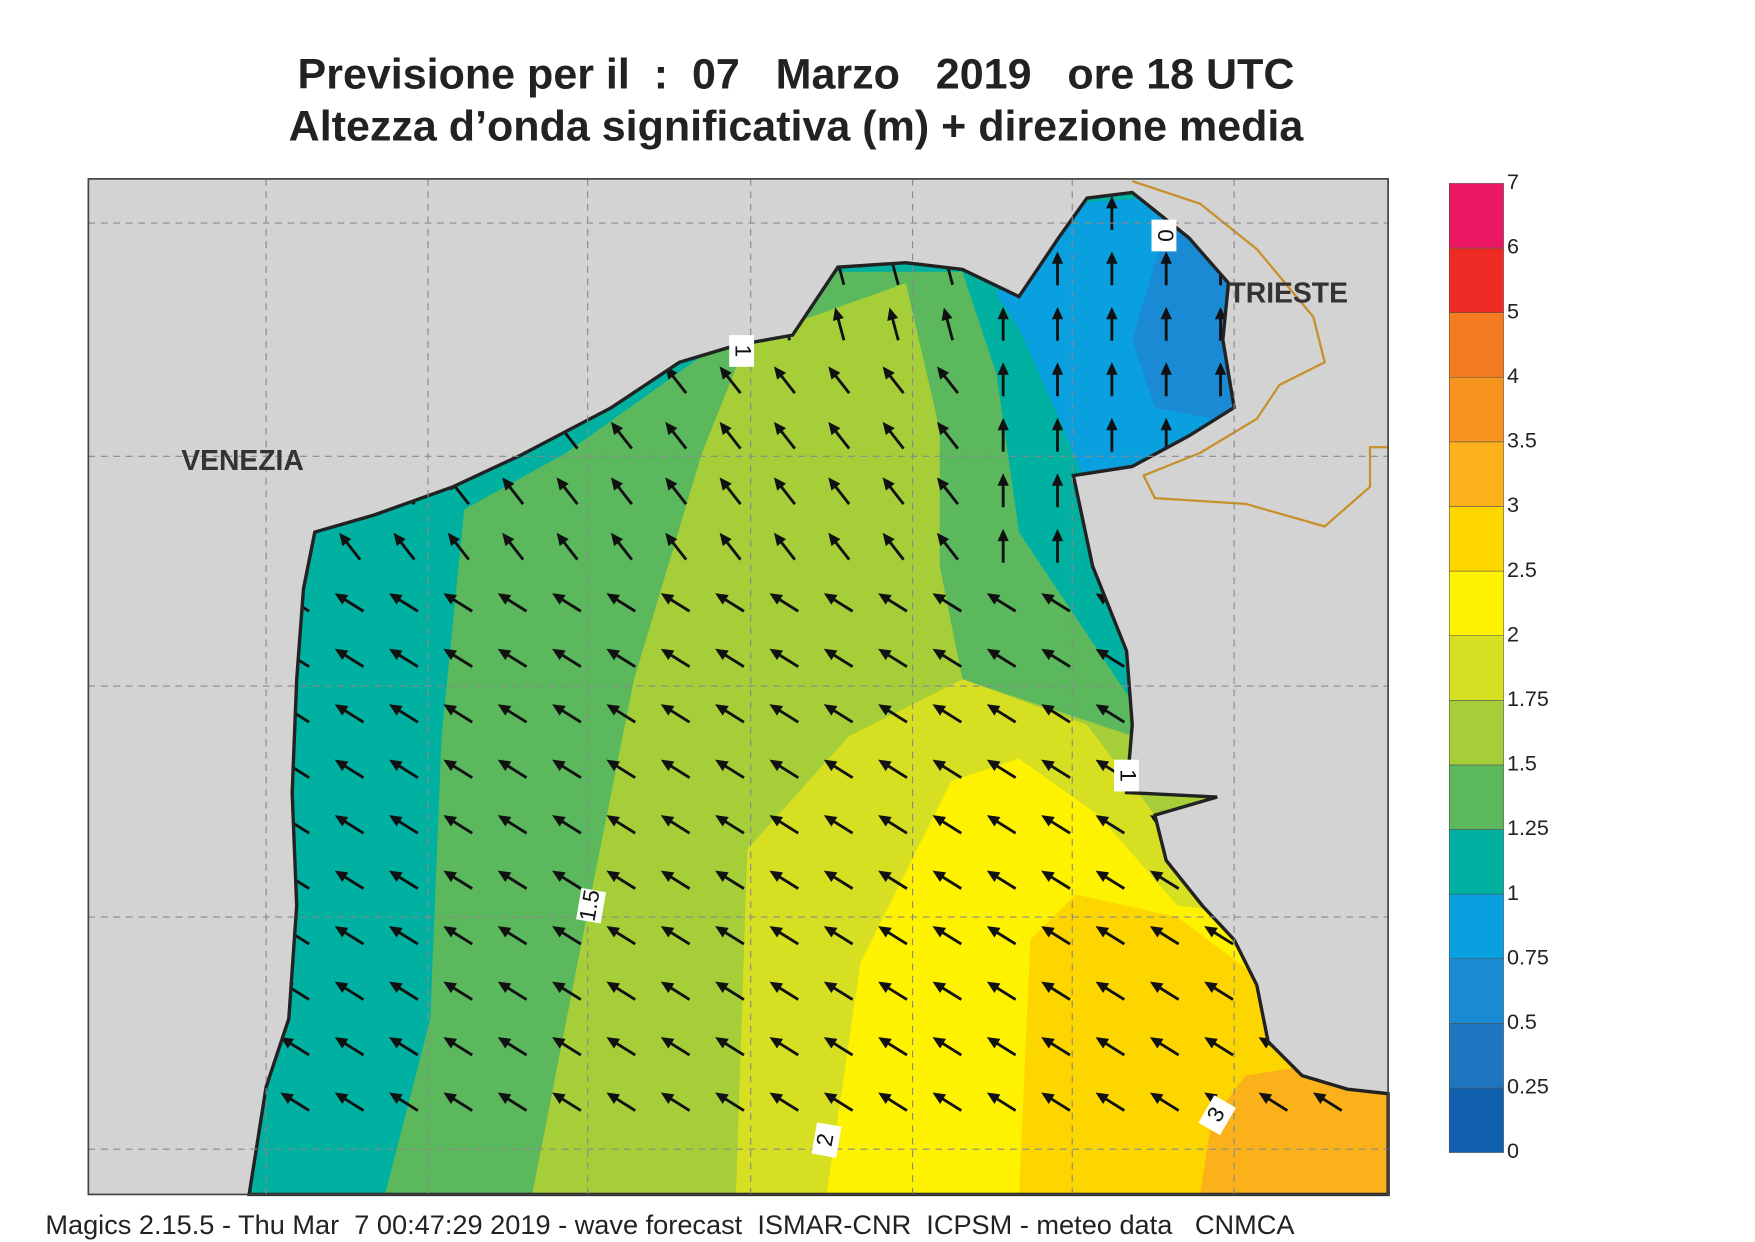 The height and width of the screenshot is (1242, 1755). I want to click on contour-value: 0, so click(1165, 235).